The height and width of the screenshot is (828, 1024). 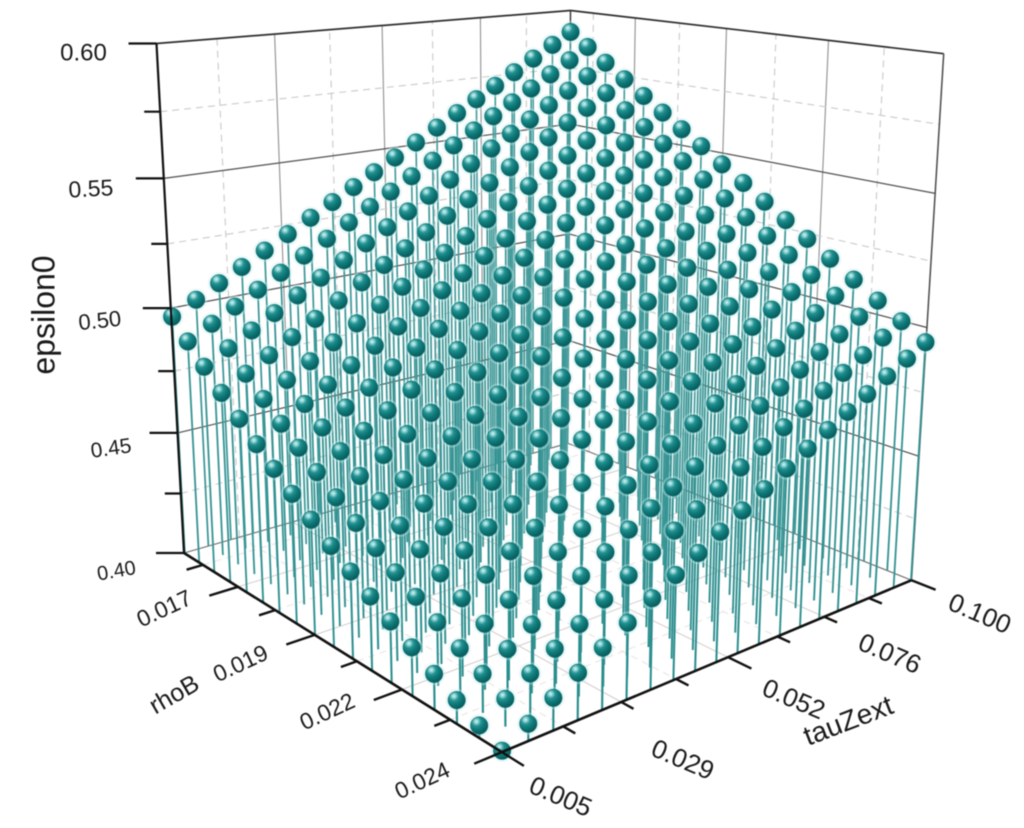 What do you see at coordinates (44, 314) in the screenshot?
I see `svg-text: epsilon0` at bounding box center [44, 314].